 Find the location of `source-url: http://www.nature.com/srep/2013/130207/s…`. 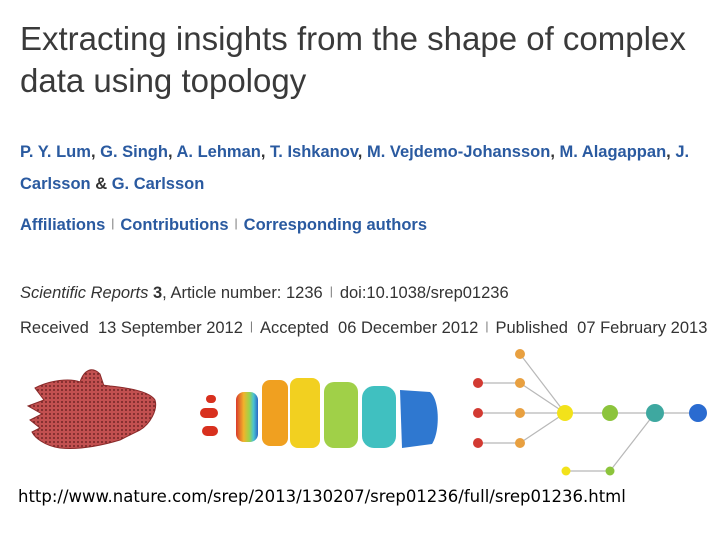

source-url: http://www.nature.com/srep/2013/130207/s… is located at coordinates (322, 496).